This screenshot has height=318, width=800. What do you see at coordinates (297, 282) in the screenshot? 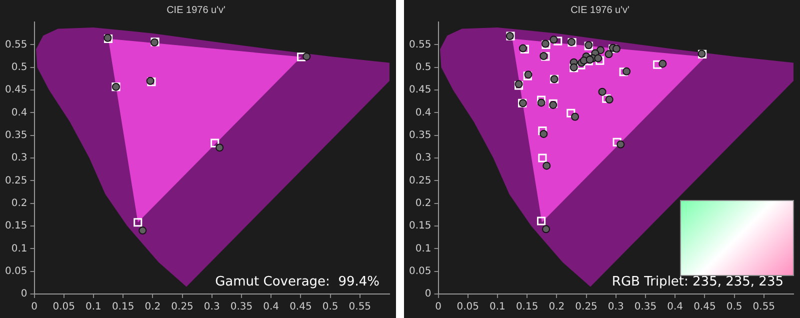
I see `annotation: Gamut Coverage: 99.4%` at bounding box center [297, 282].